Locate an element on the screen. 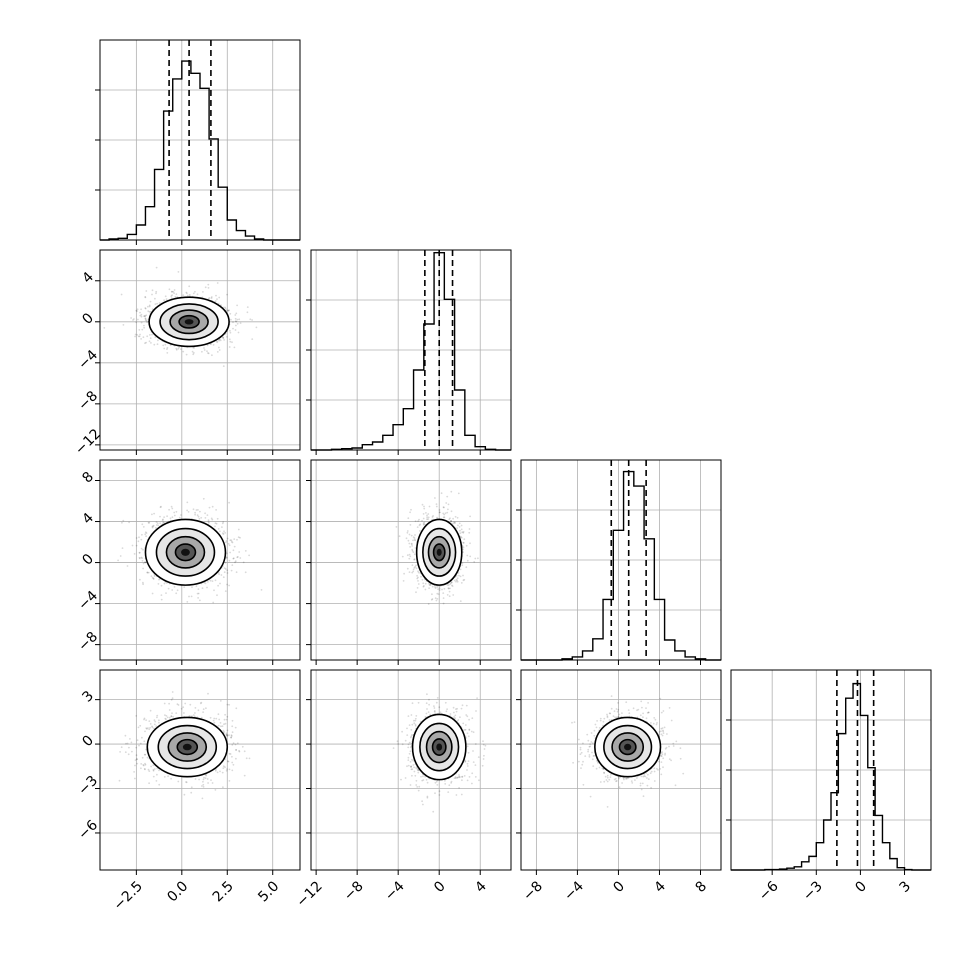 This screenshot has width=970, height=970. x-tick-label: −6 is located at coordinates (769, 891).